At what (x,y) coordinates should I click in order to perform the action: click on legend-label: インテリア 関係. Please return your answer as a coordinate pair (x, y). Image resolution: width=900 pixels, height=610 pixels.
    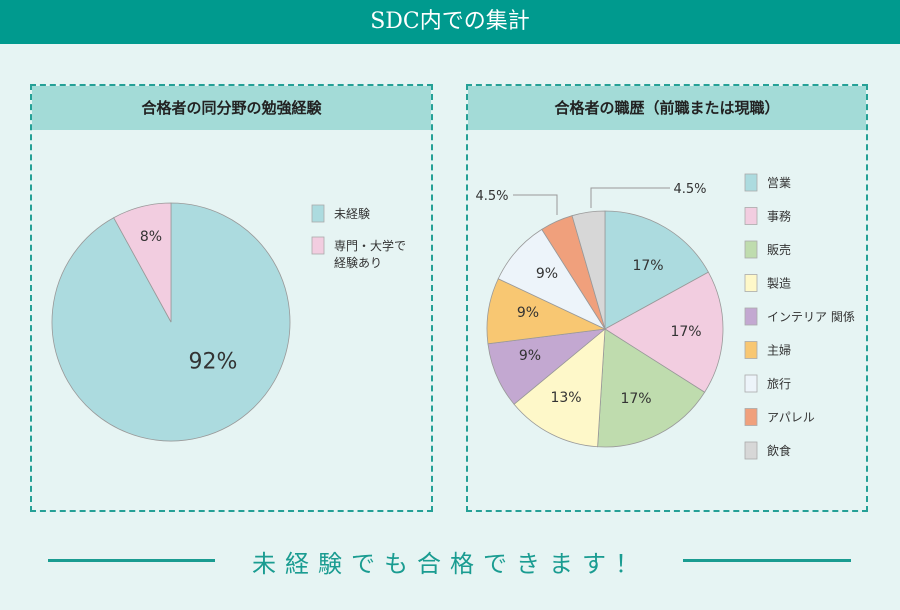
    Looking at the image, I should click on (811, 317).